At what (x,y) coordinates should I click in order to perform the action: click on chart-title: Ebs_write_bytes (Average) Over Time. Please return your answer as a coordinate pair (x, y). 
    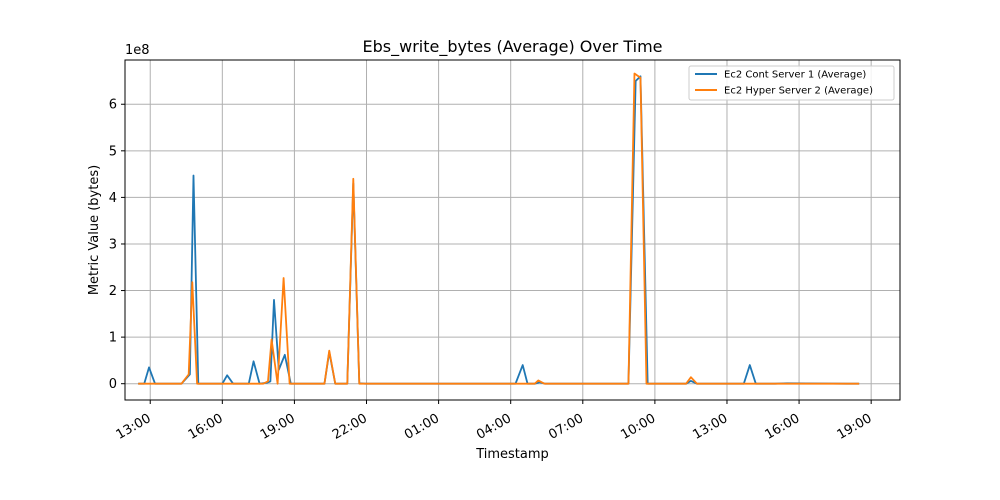
    Looking at the image, I should click on (513, 47).